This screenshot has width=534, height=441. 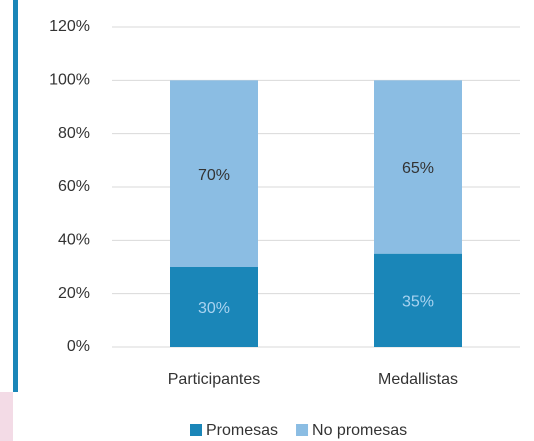 I want to click on y-tick-label: 20%, so click(x=74, y=293).